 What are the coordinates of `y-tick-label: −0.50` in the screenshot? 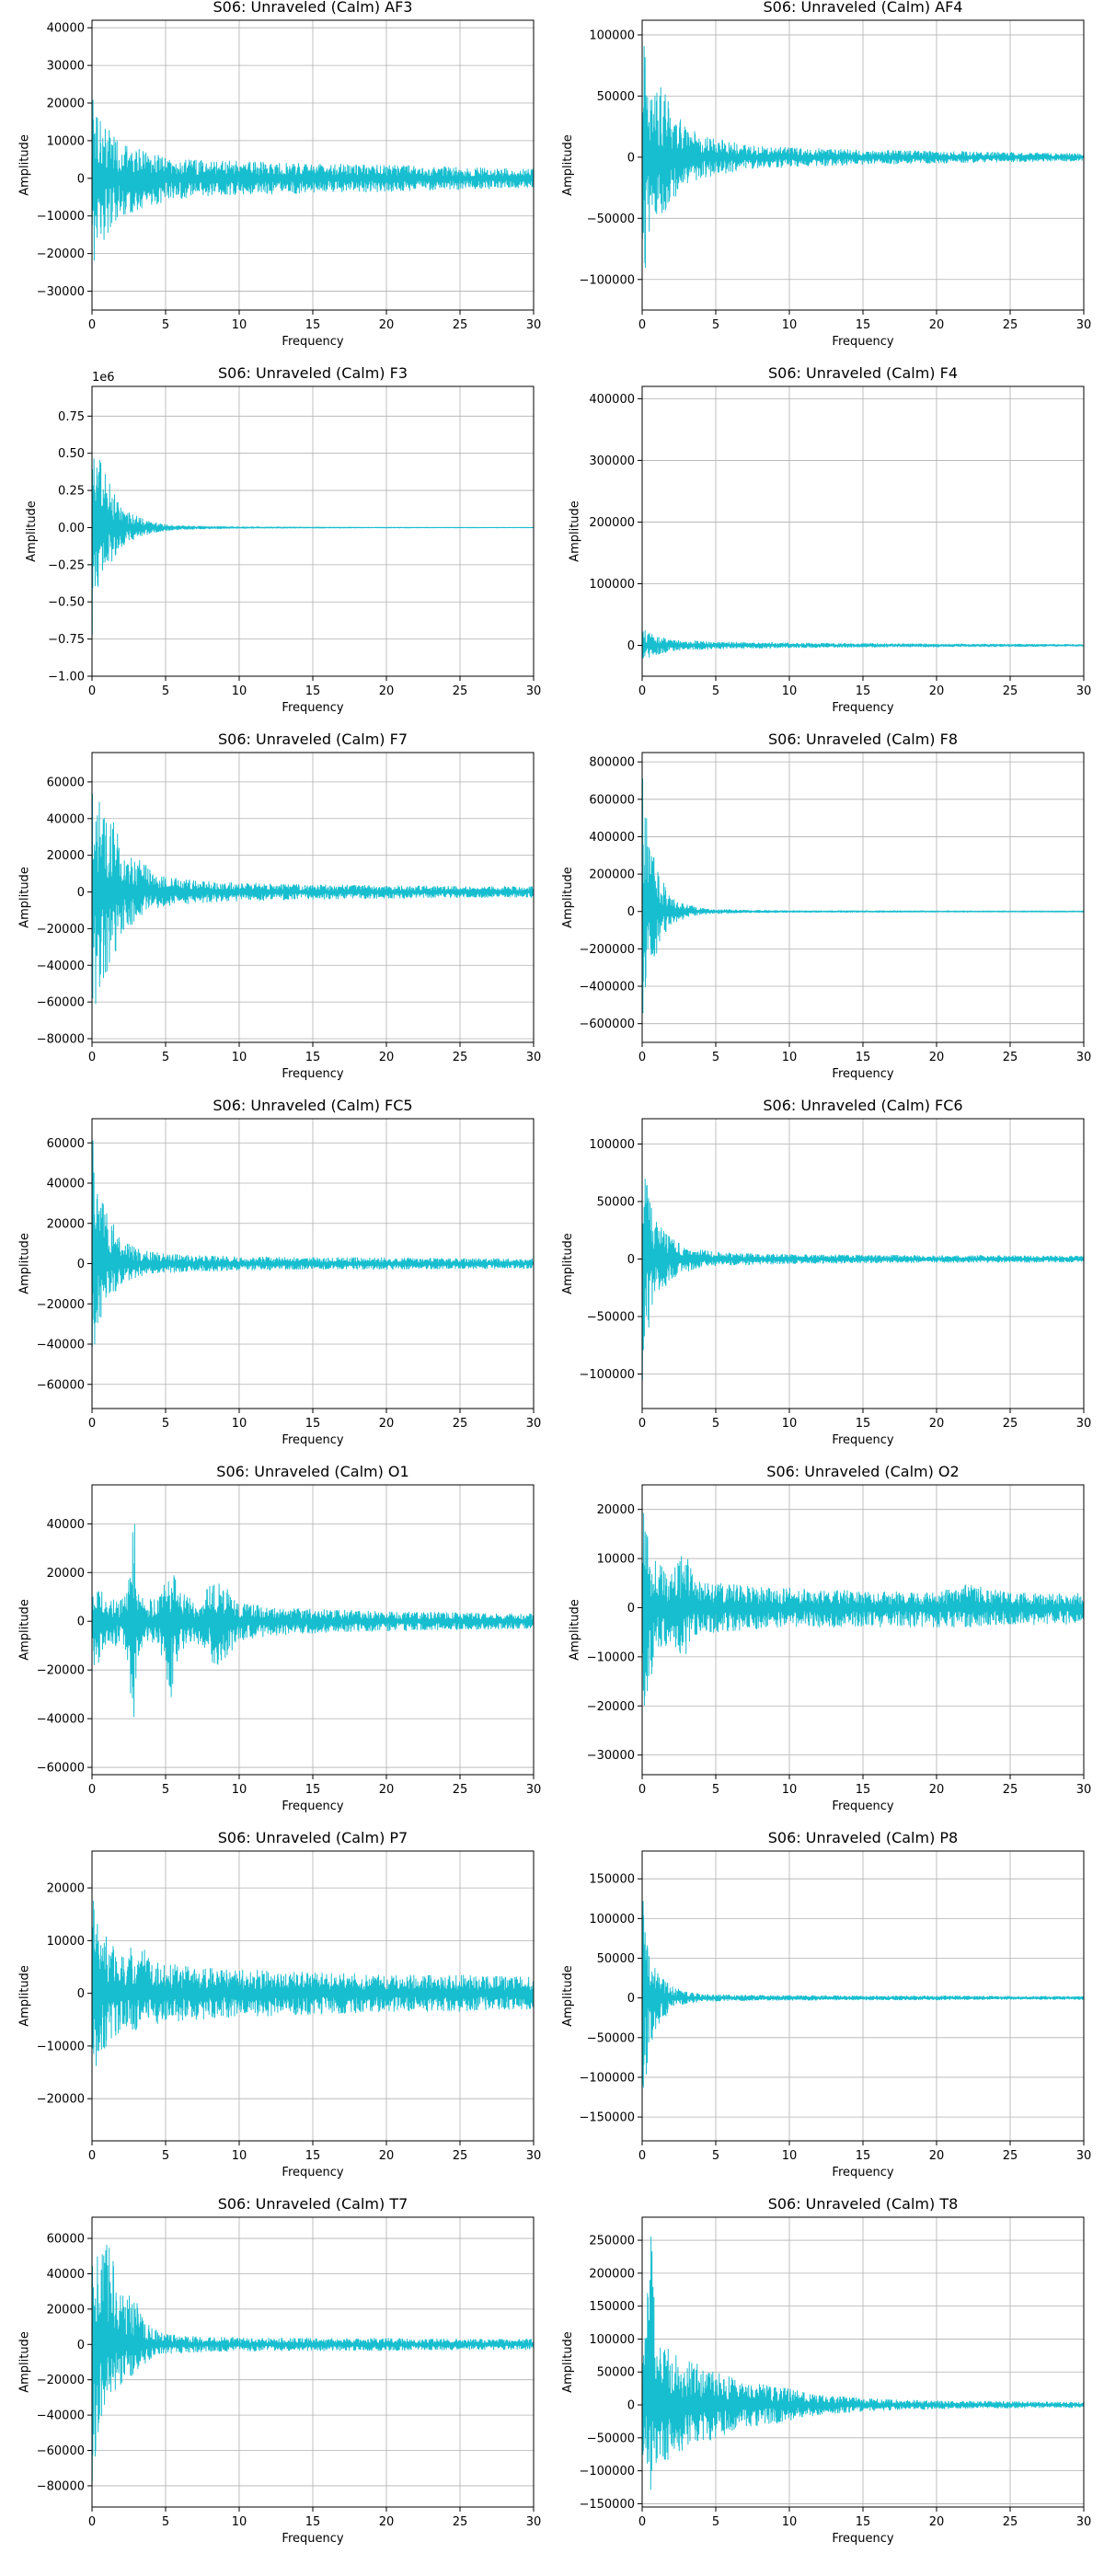 It's located at (66, 603).